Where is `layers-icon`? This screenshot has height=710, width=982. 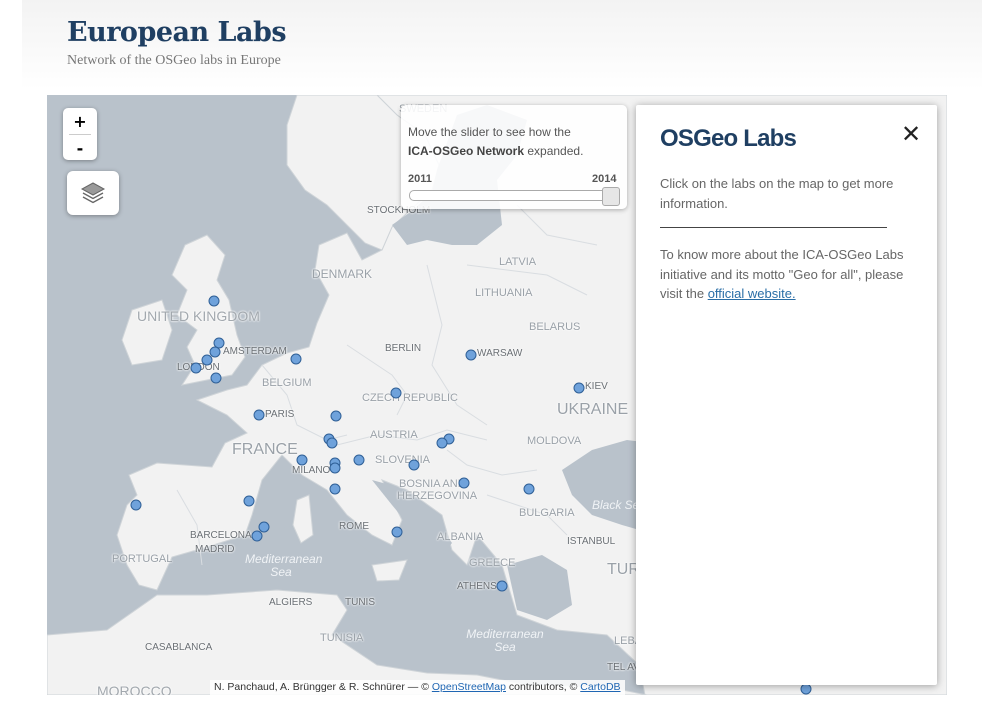
layers-icon is located at coordinates (93, 193).